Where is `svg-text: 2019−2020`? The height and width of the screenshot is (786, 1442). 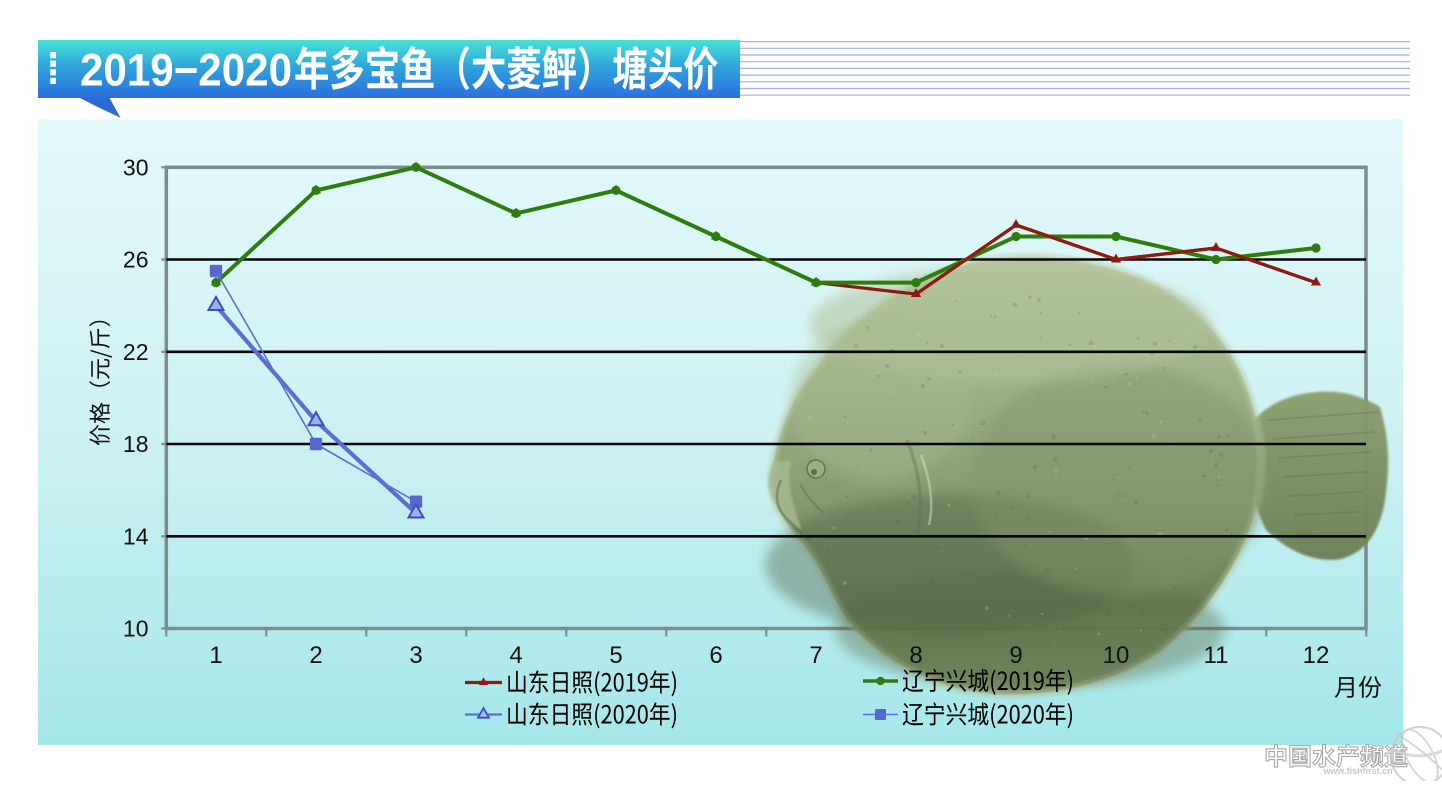 svg-text: 2019−2020 is located at coordinates (186, 70).